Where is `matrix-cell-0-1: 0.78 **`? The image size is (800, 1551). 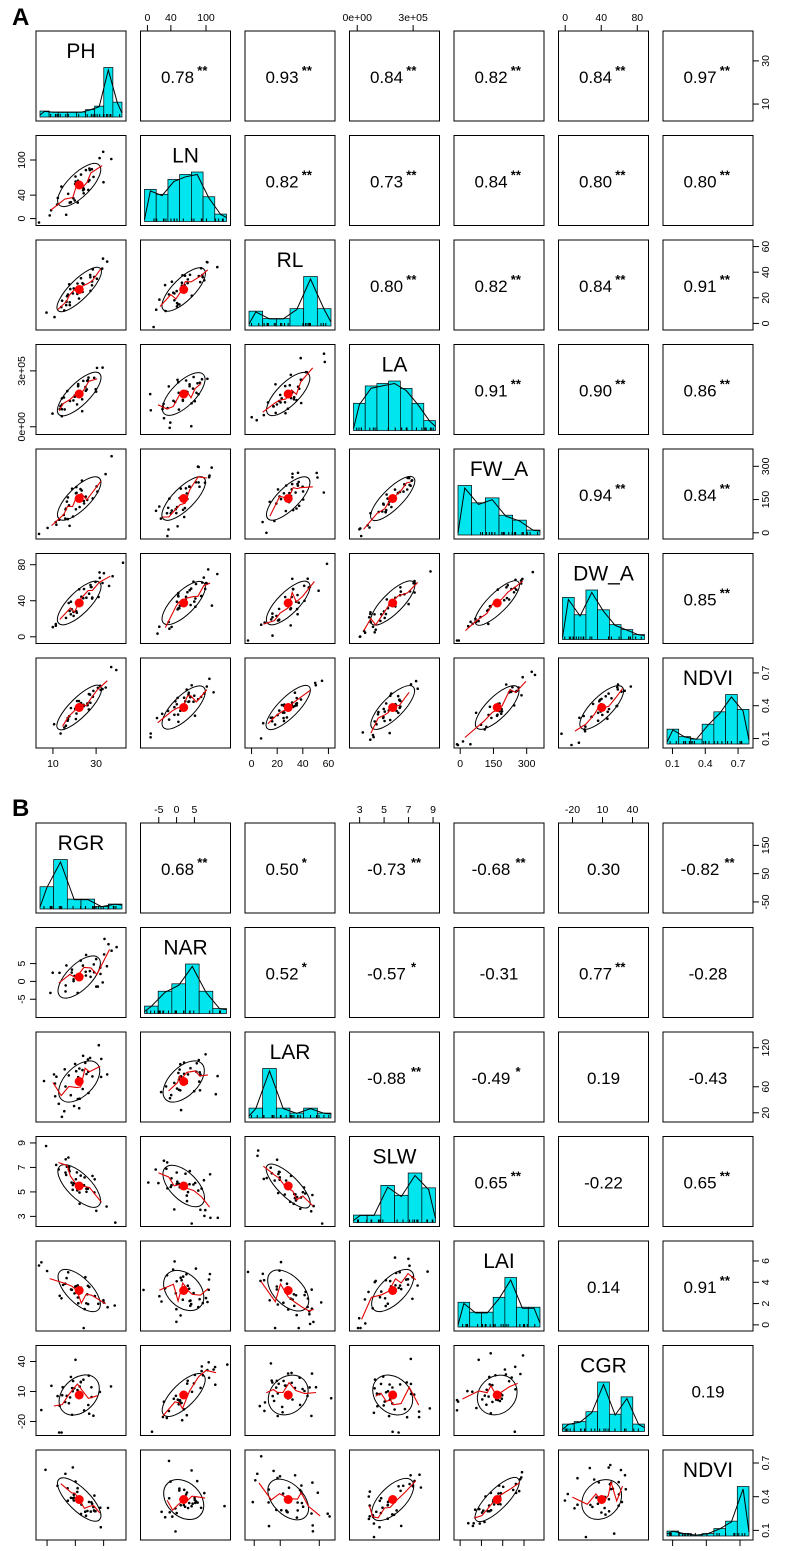 matrix-cell-0-1: 0.78 ** is located at coordinates (185, 76).